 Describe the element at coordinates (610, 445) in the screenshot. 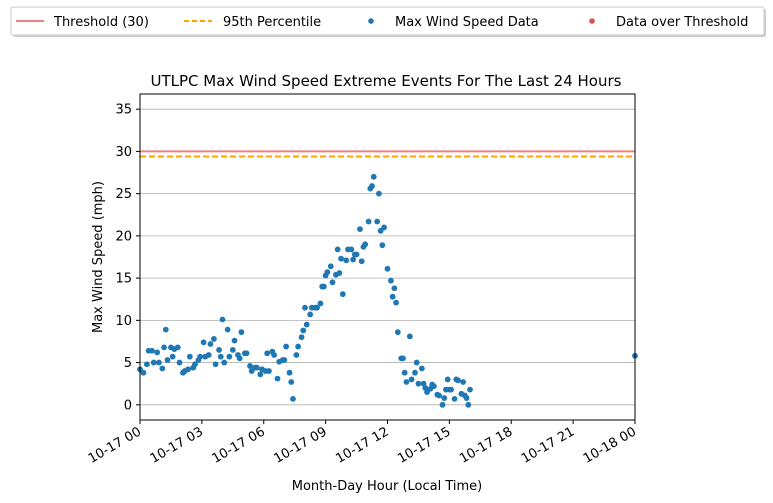

I see `x-tick-label: 10-18 00` at that location.